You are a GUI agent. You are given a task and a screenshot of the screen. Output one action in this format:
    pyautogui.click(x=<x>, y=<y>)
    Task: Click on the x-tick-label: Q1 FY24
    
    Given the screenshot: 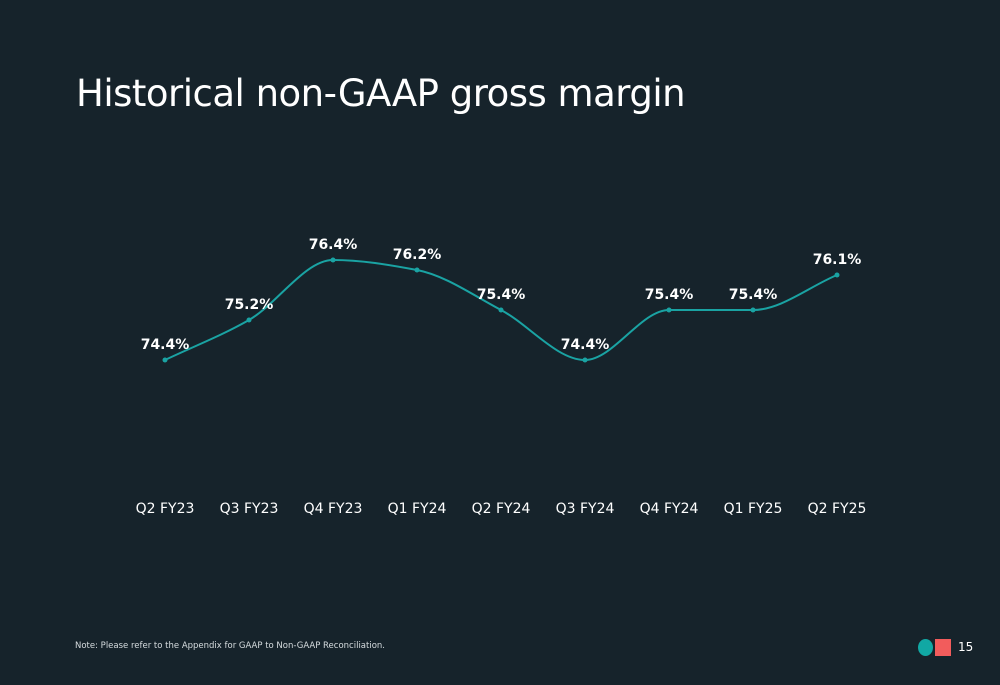 What is the action you would take?
    pyautogui.click(x=417, y=509)
    